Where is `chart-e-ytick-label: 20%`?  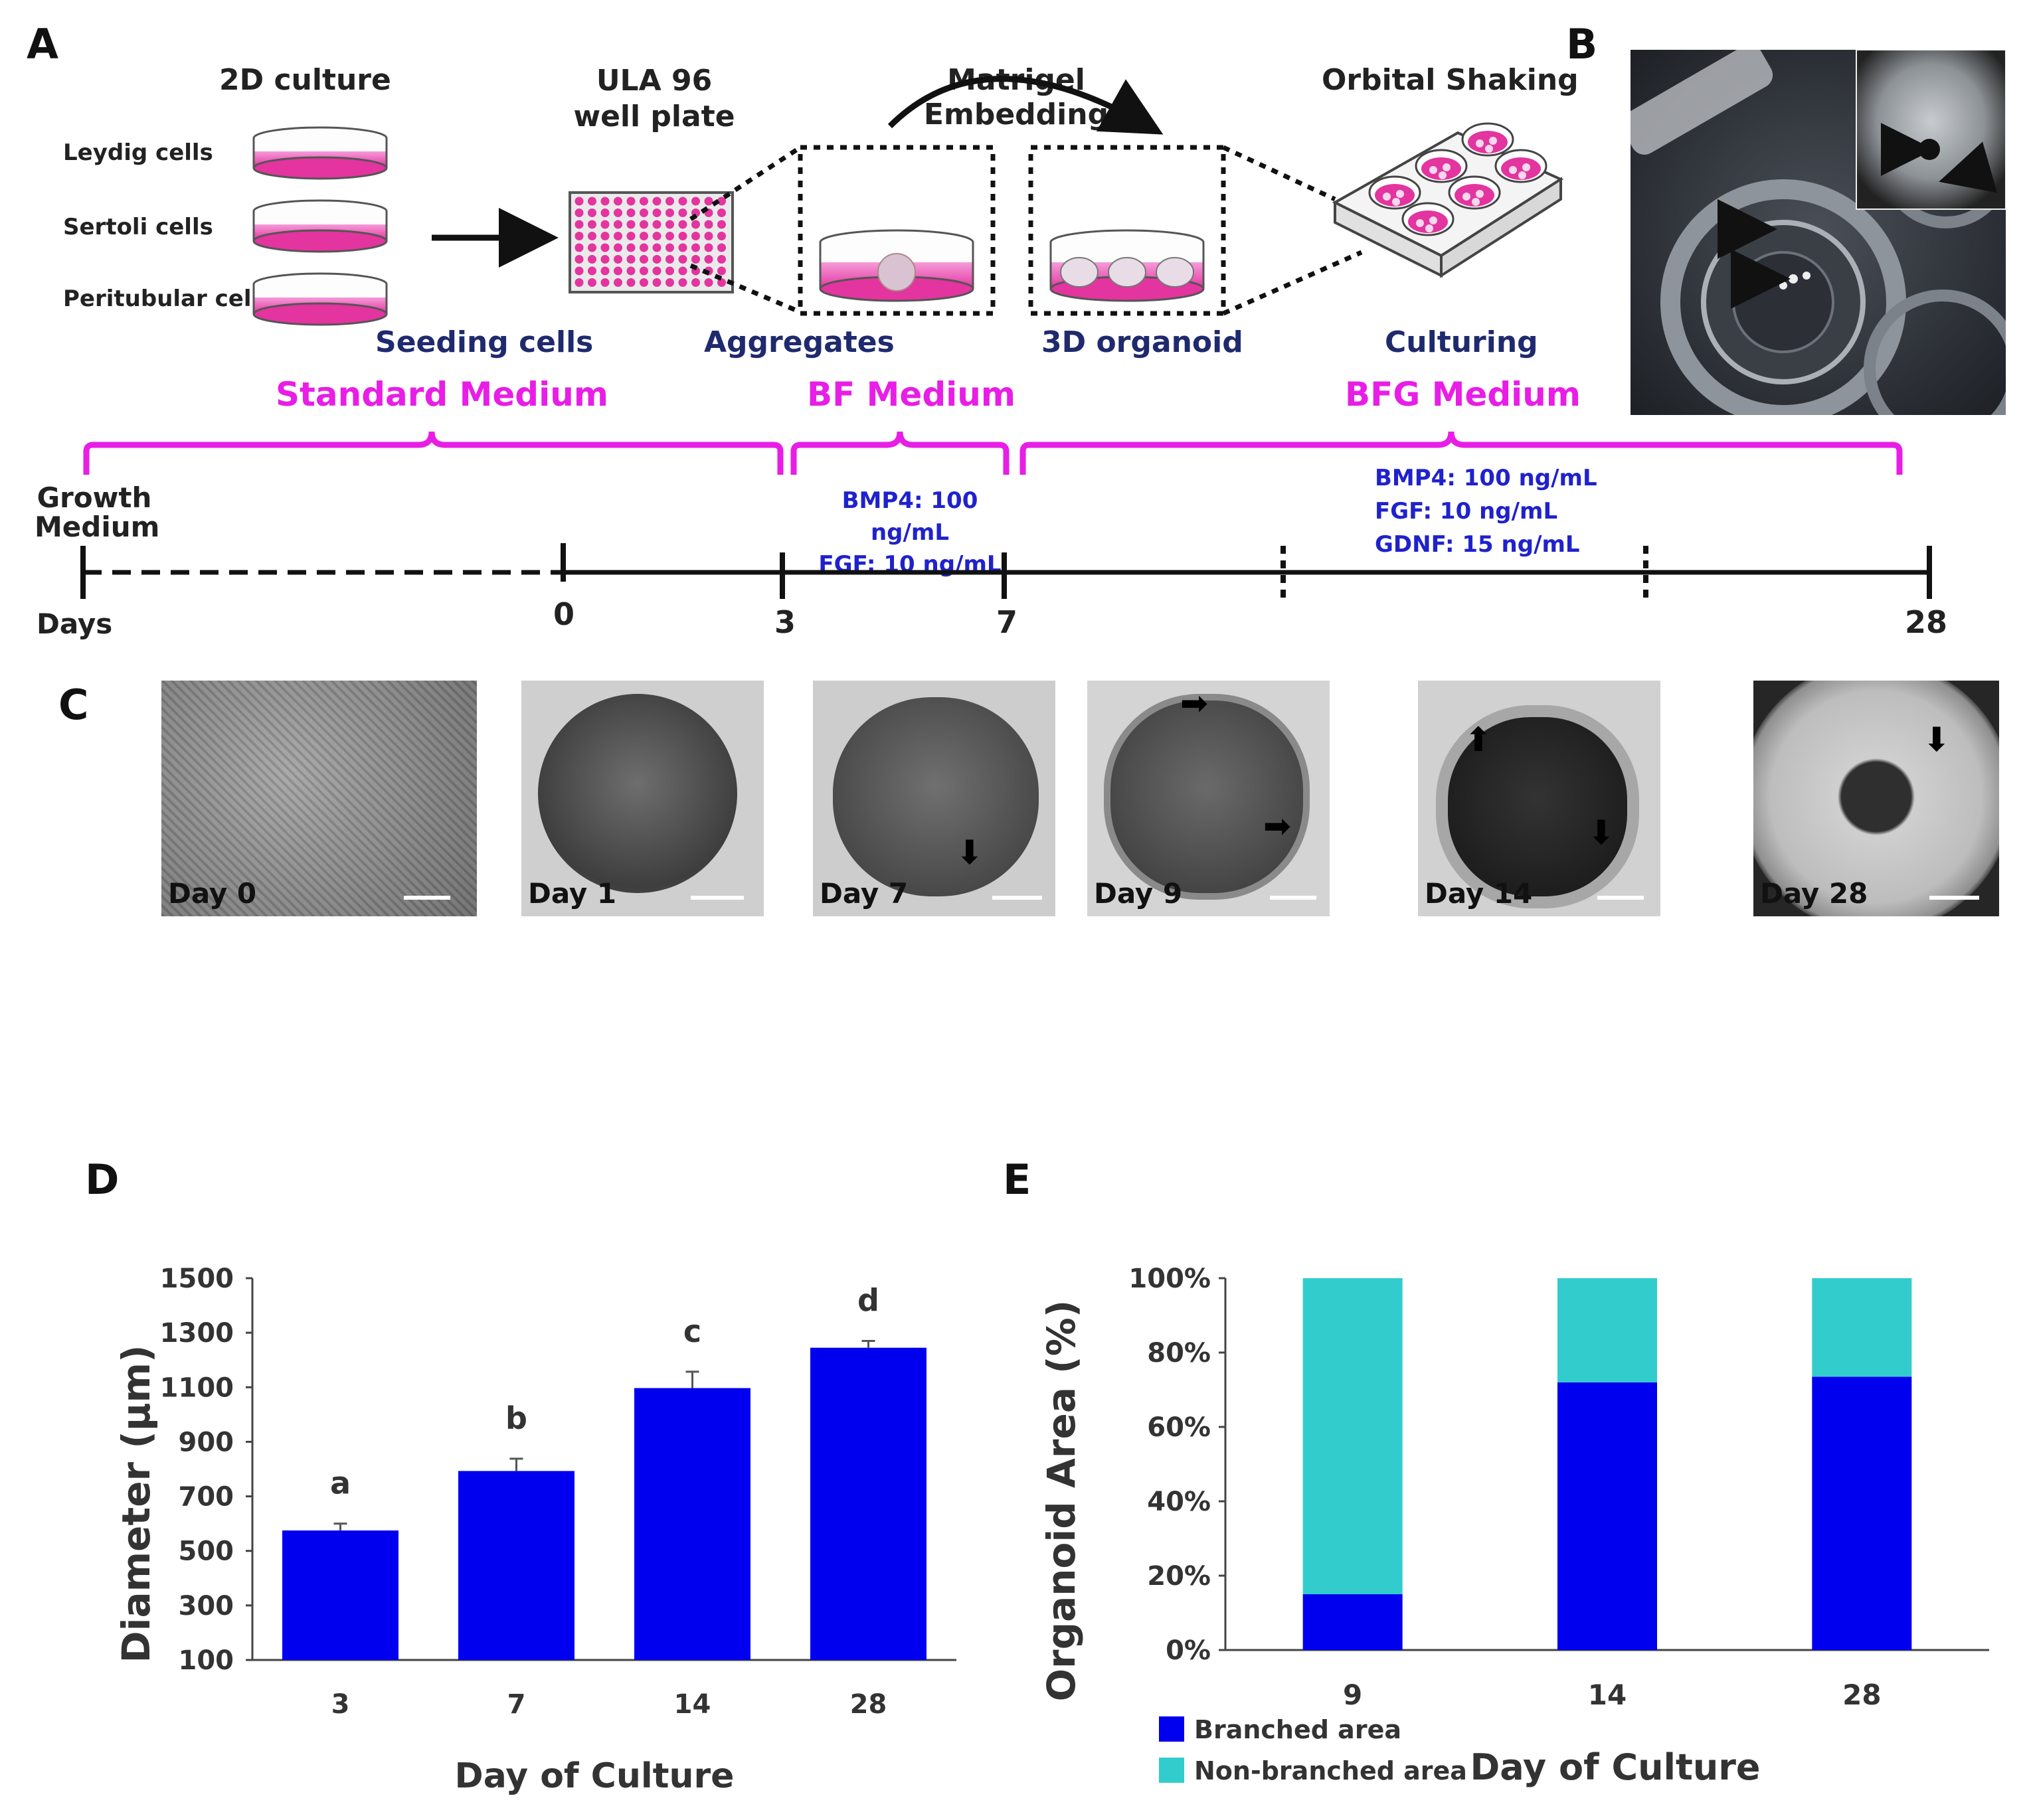 chart-e-ytick-label: 20% is located at coordinates (1179, 1576).